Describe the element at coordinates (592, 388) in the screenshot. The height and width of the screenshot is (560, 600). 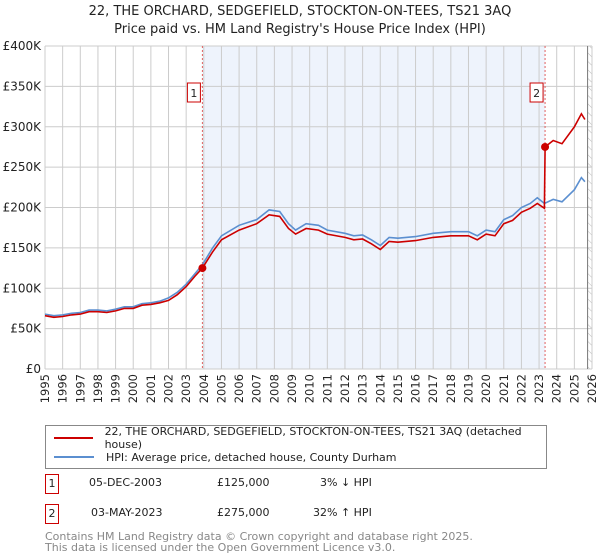
I see `x-tick-label: 2026` at that location.